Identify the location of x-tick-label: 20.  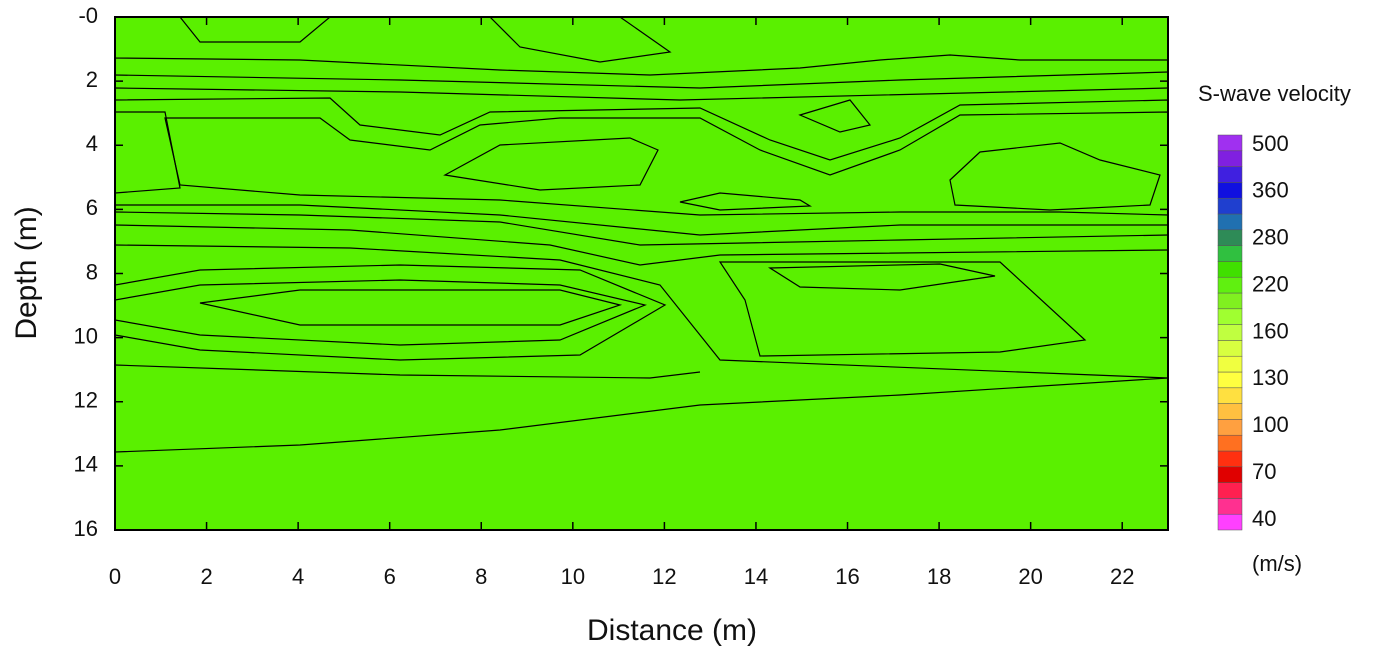
(1030, 576).